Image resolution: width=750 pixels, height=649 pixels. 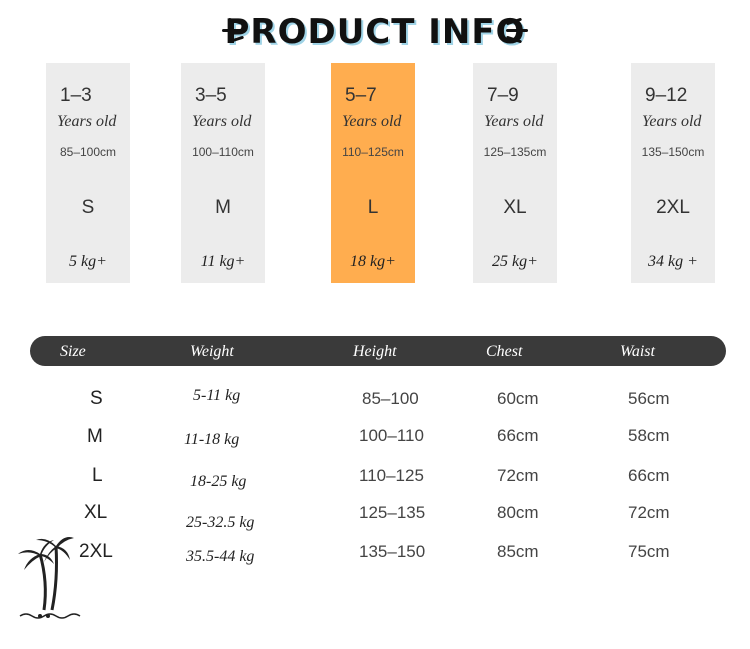 I want to click on card-weight: 34 kg +, so click(x=673, y=261).